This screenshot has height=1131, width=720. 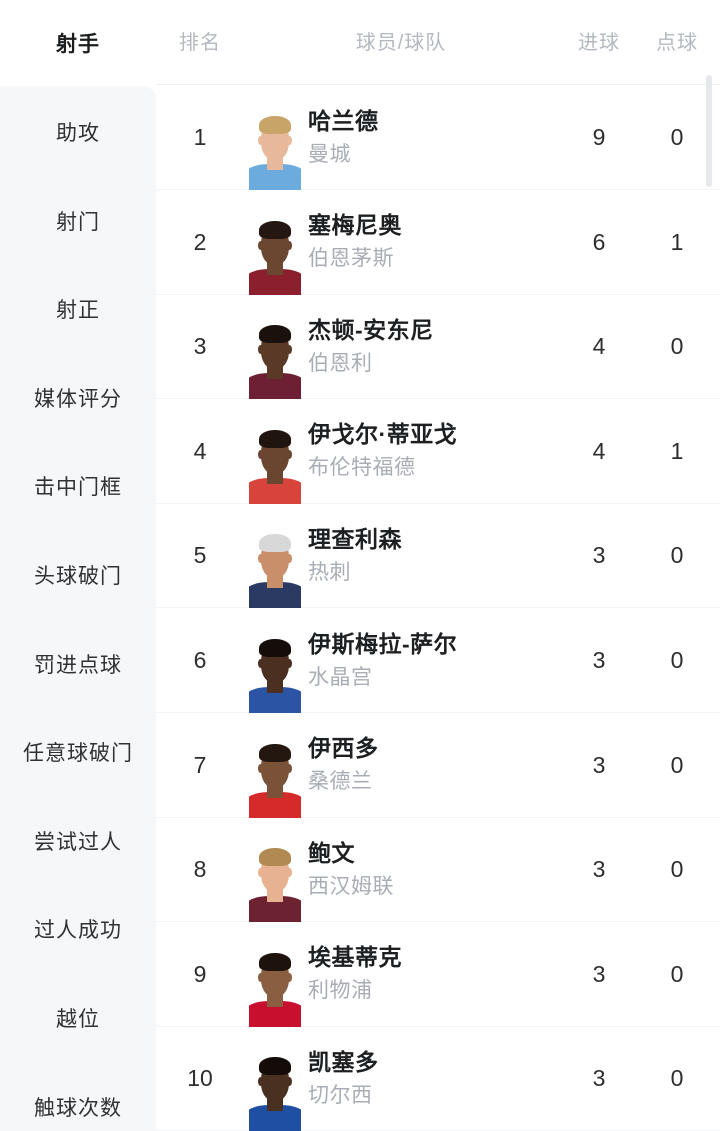 What do you see at coordinates (432, 869) in the screenshot?
I see `cell-player: 鲍文 西汉姆联` at bounding box center [432, 869].